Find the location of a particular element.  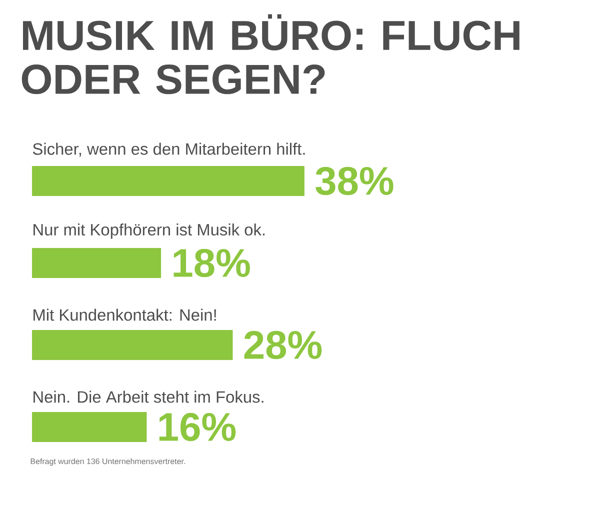

y-tick-label: Mit Kundenkontakt: Nein! is located at coordinates (125, 314).